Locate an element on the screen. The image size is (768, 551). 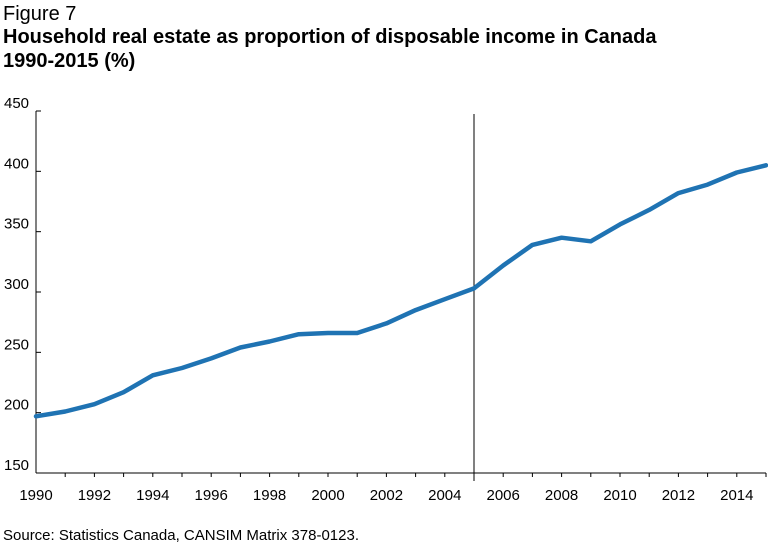
x-tick-label: 2004 is located at coordinates (444, 495).